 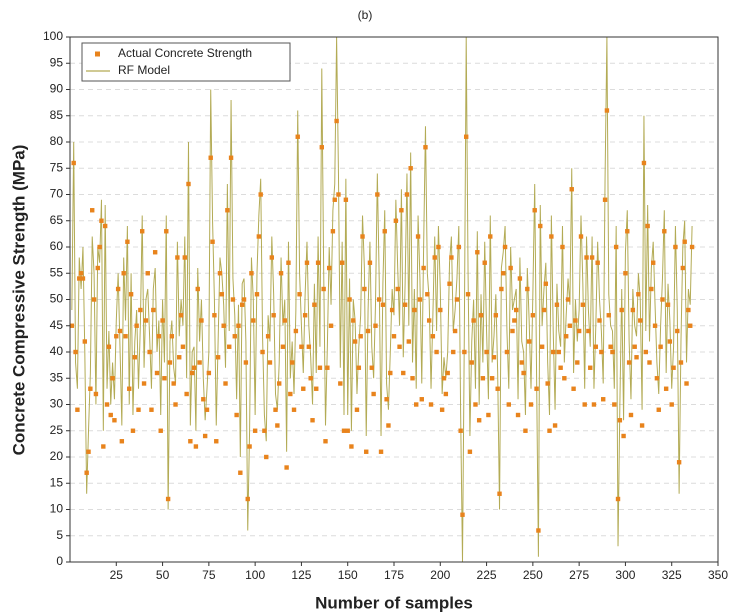 I want to click on legend-box, so click(x=186, y=62).